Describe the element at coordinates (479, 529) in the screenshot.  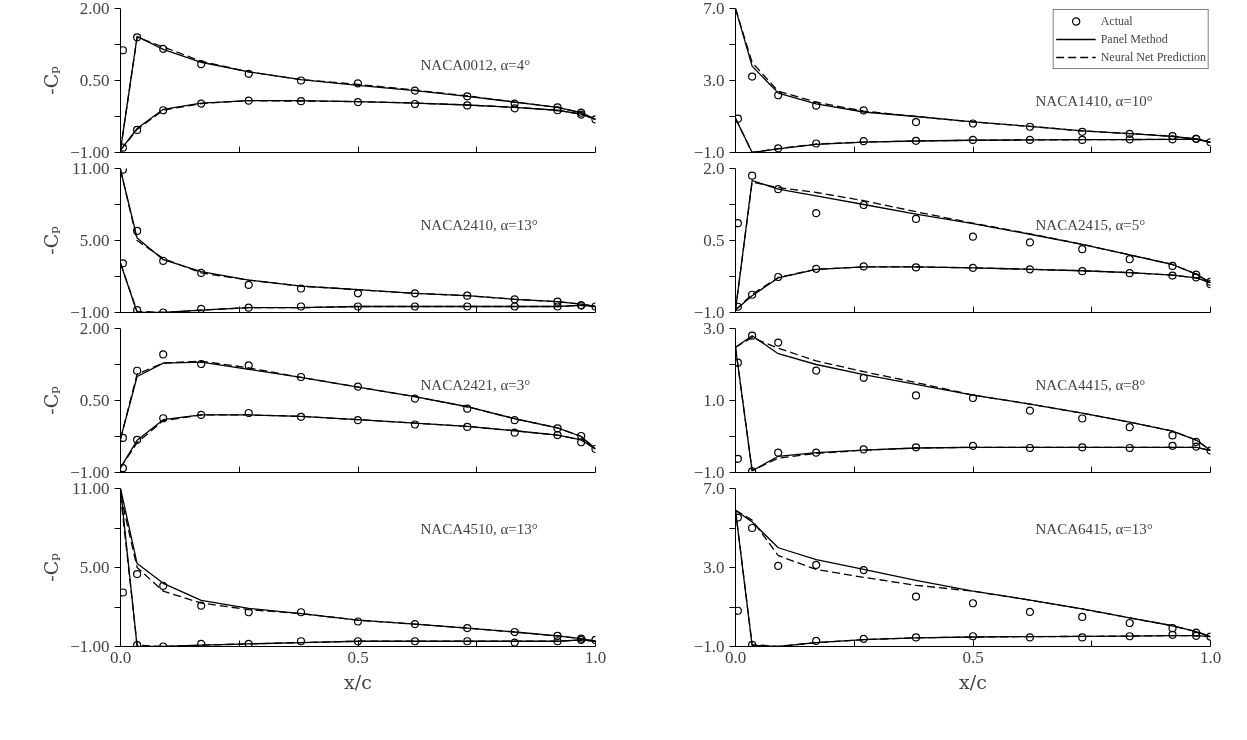
I see `annotation: NACA4510, α=13°` at that location.